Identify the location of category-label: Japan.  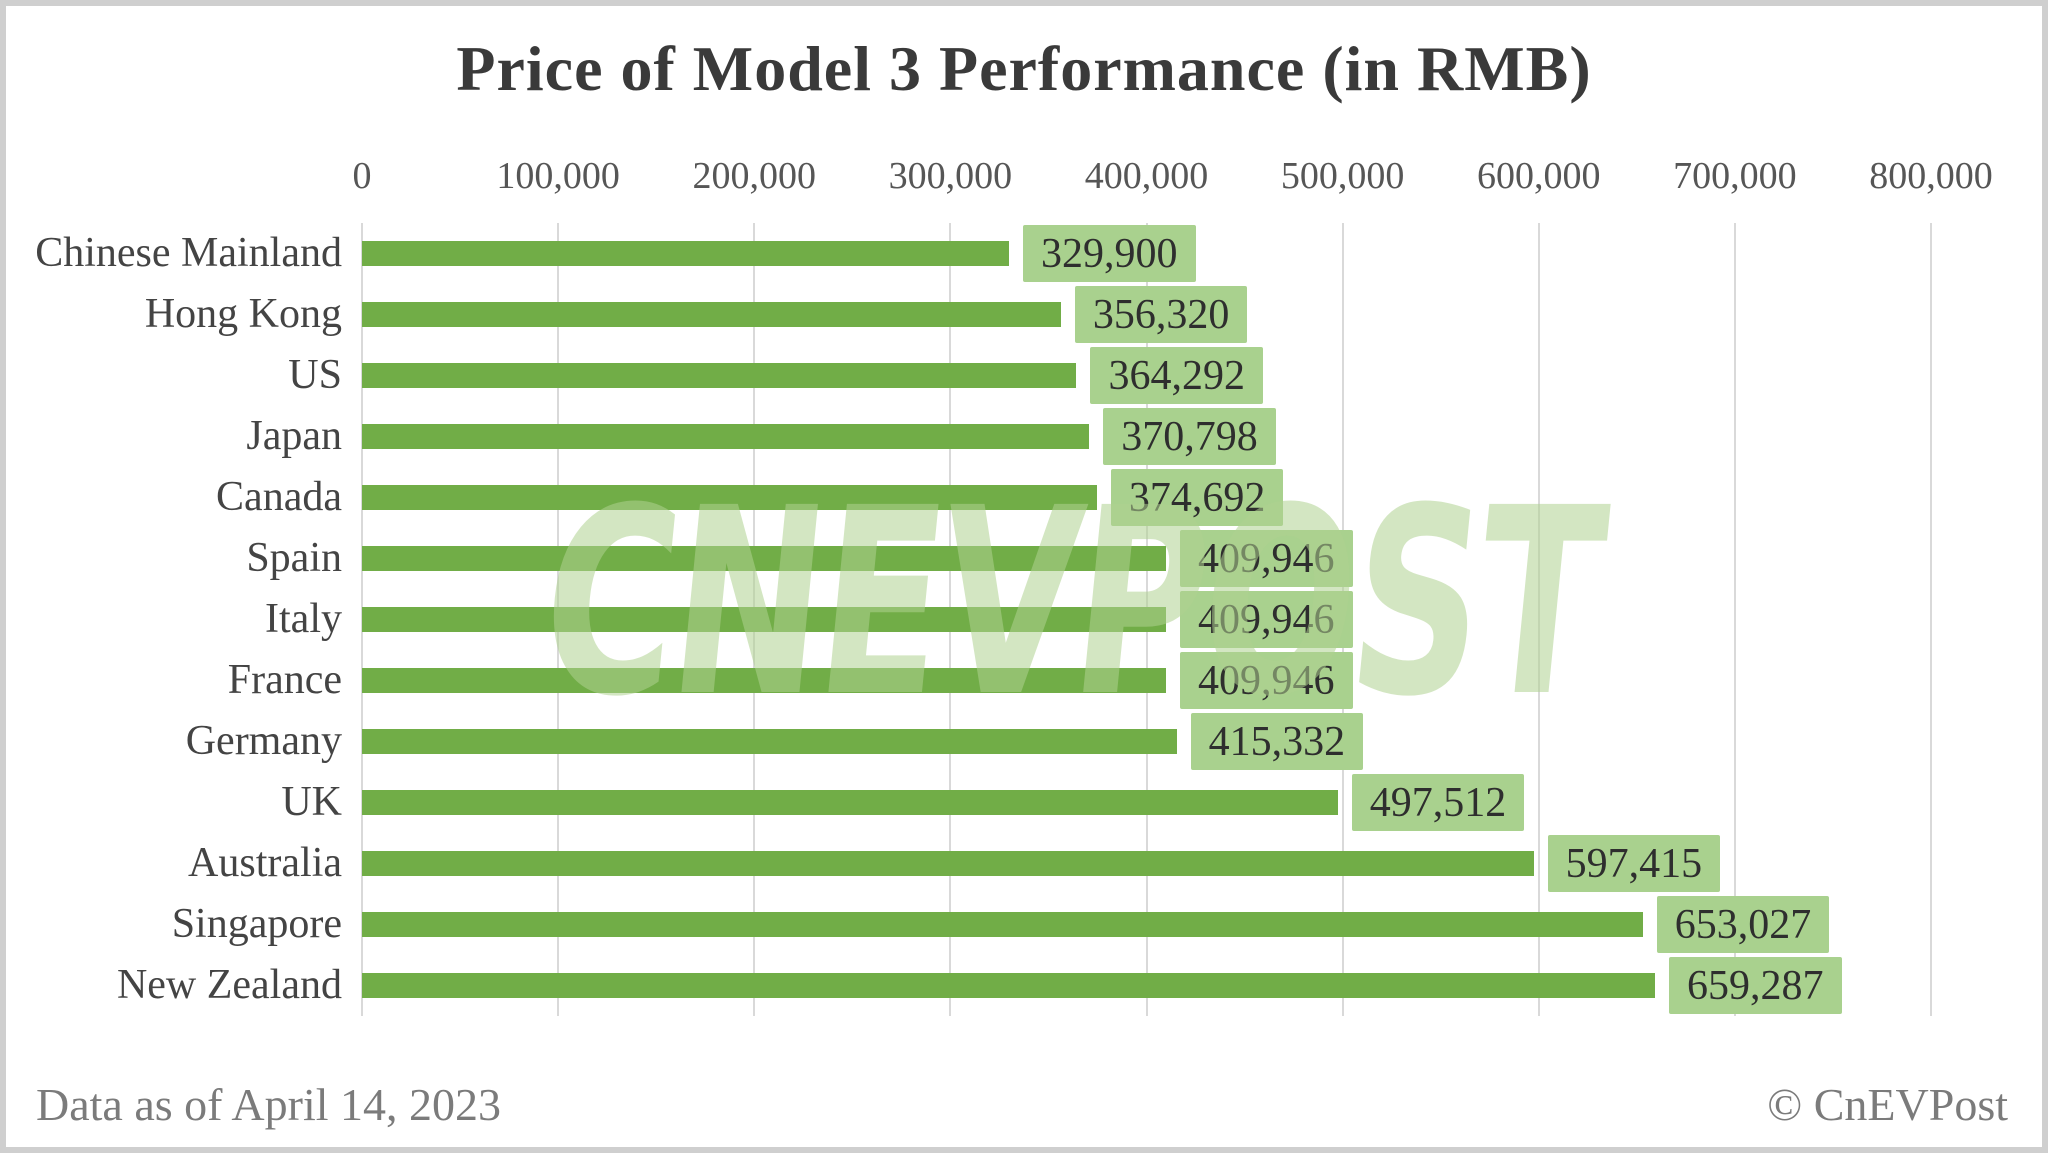
(294, 436).